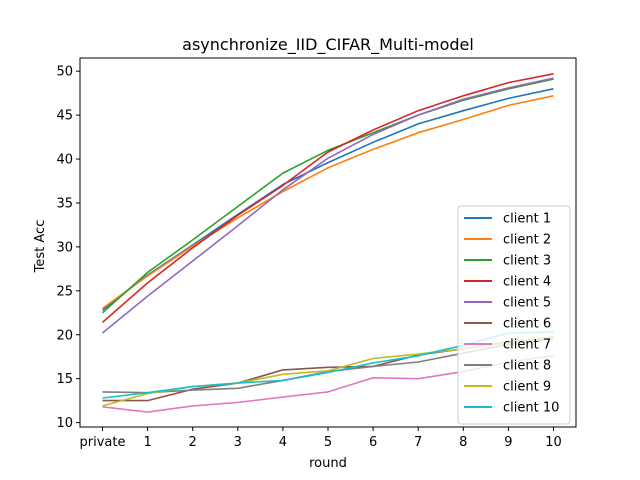 The image size is (640, 480). Describe the element at coordinates (328, 45) in the screenshot. I see `chart-title: asynchronize_IID_CIFAR_Multi-model` at that location.